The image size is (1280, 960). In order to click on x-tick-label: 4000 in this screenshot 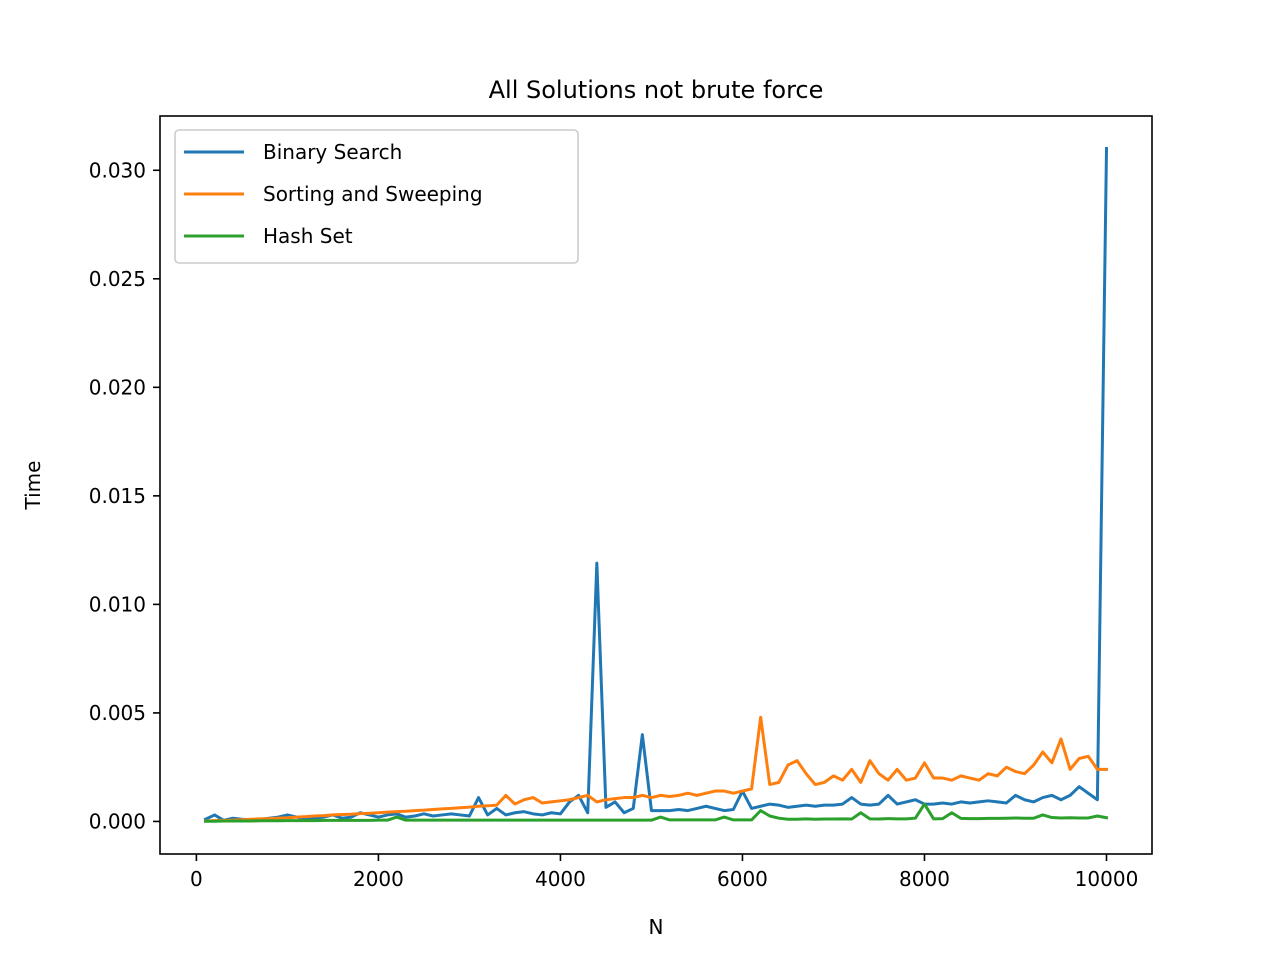, I will do `click(560, 879)`.